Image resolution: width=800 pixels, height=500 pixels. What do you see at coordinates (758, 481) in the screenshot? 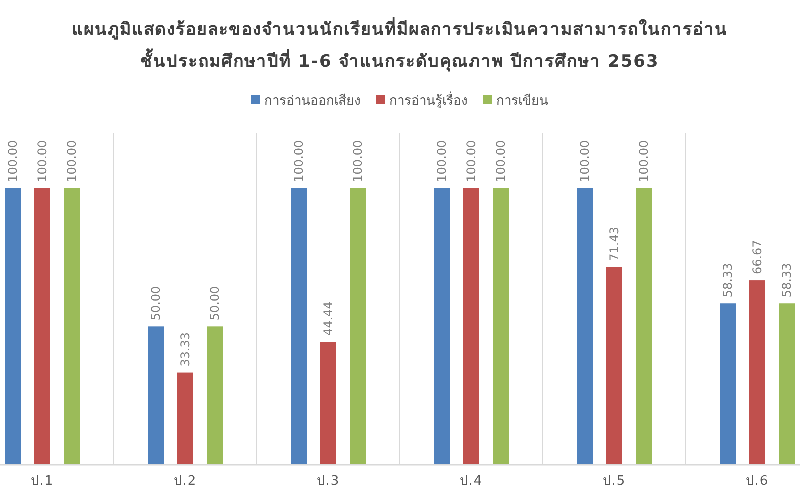
I see `x-tick-label: ป.6` at bounding box center [758, 481].